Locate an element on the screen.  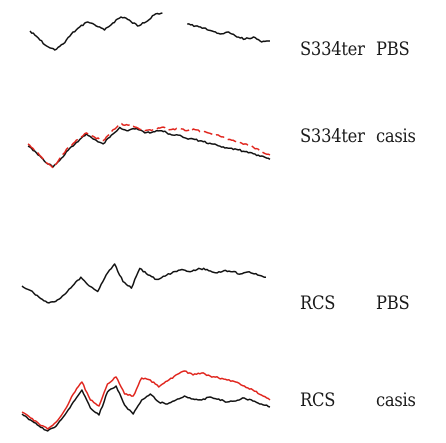
panel-4-condition-label: casis is located at coordinates (396, 400).